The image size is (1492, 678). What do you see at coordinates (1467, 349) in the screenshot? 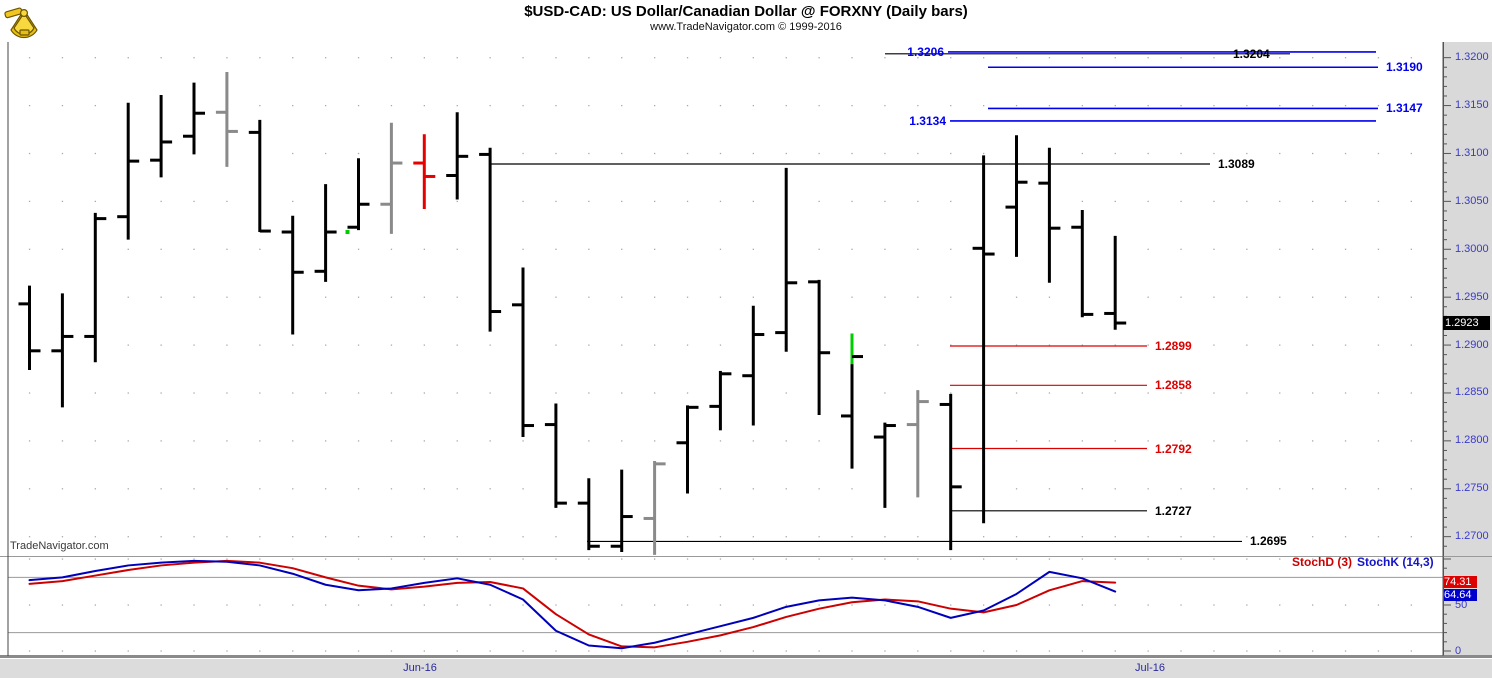
I see `price-axis-gutter` at bounding box center [1467, 349].